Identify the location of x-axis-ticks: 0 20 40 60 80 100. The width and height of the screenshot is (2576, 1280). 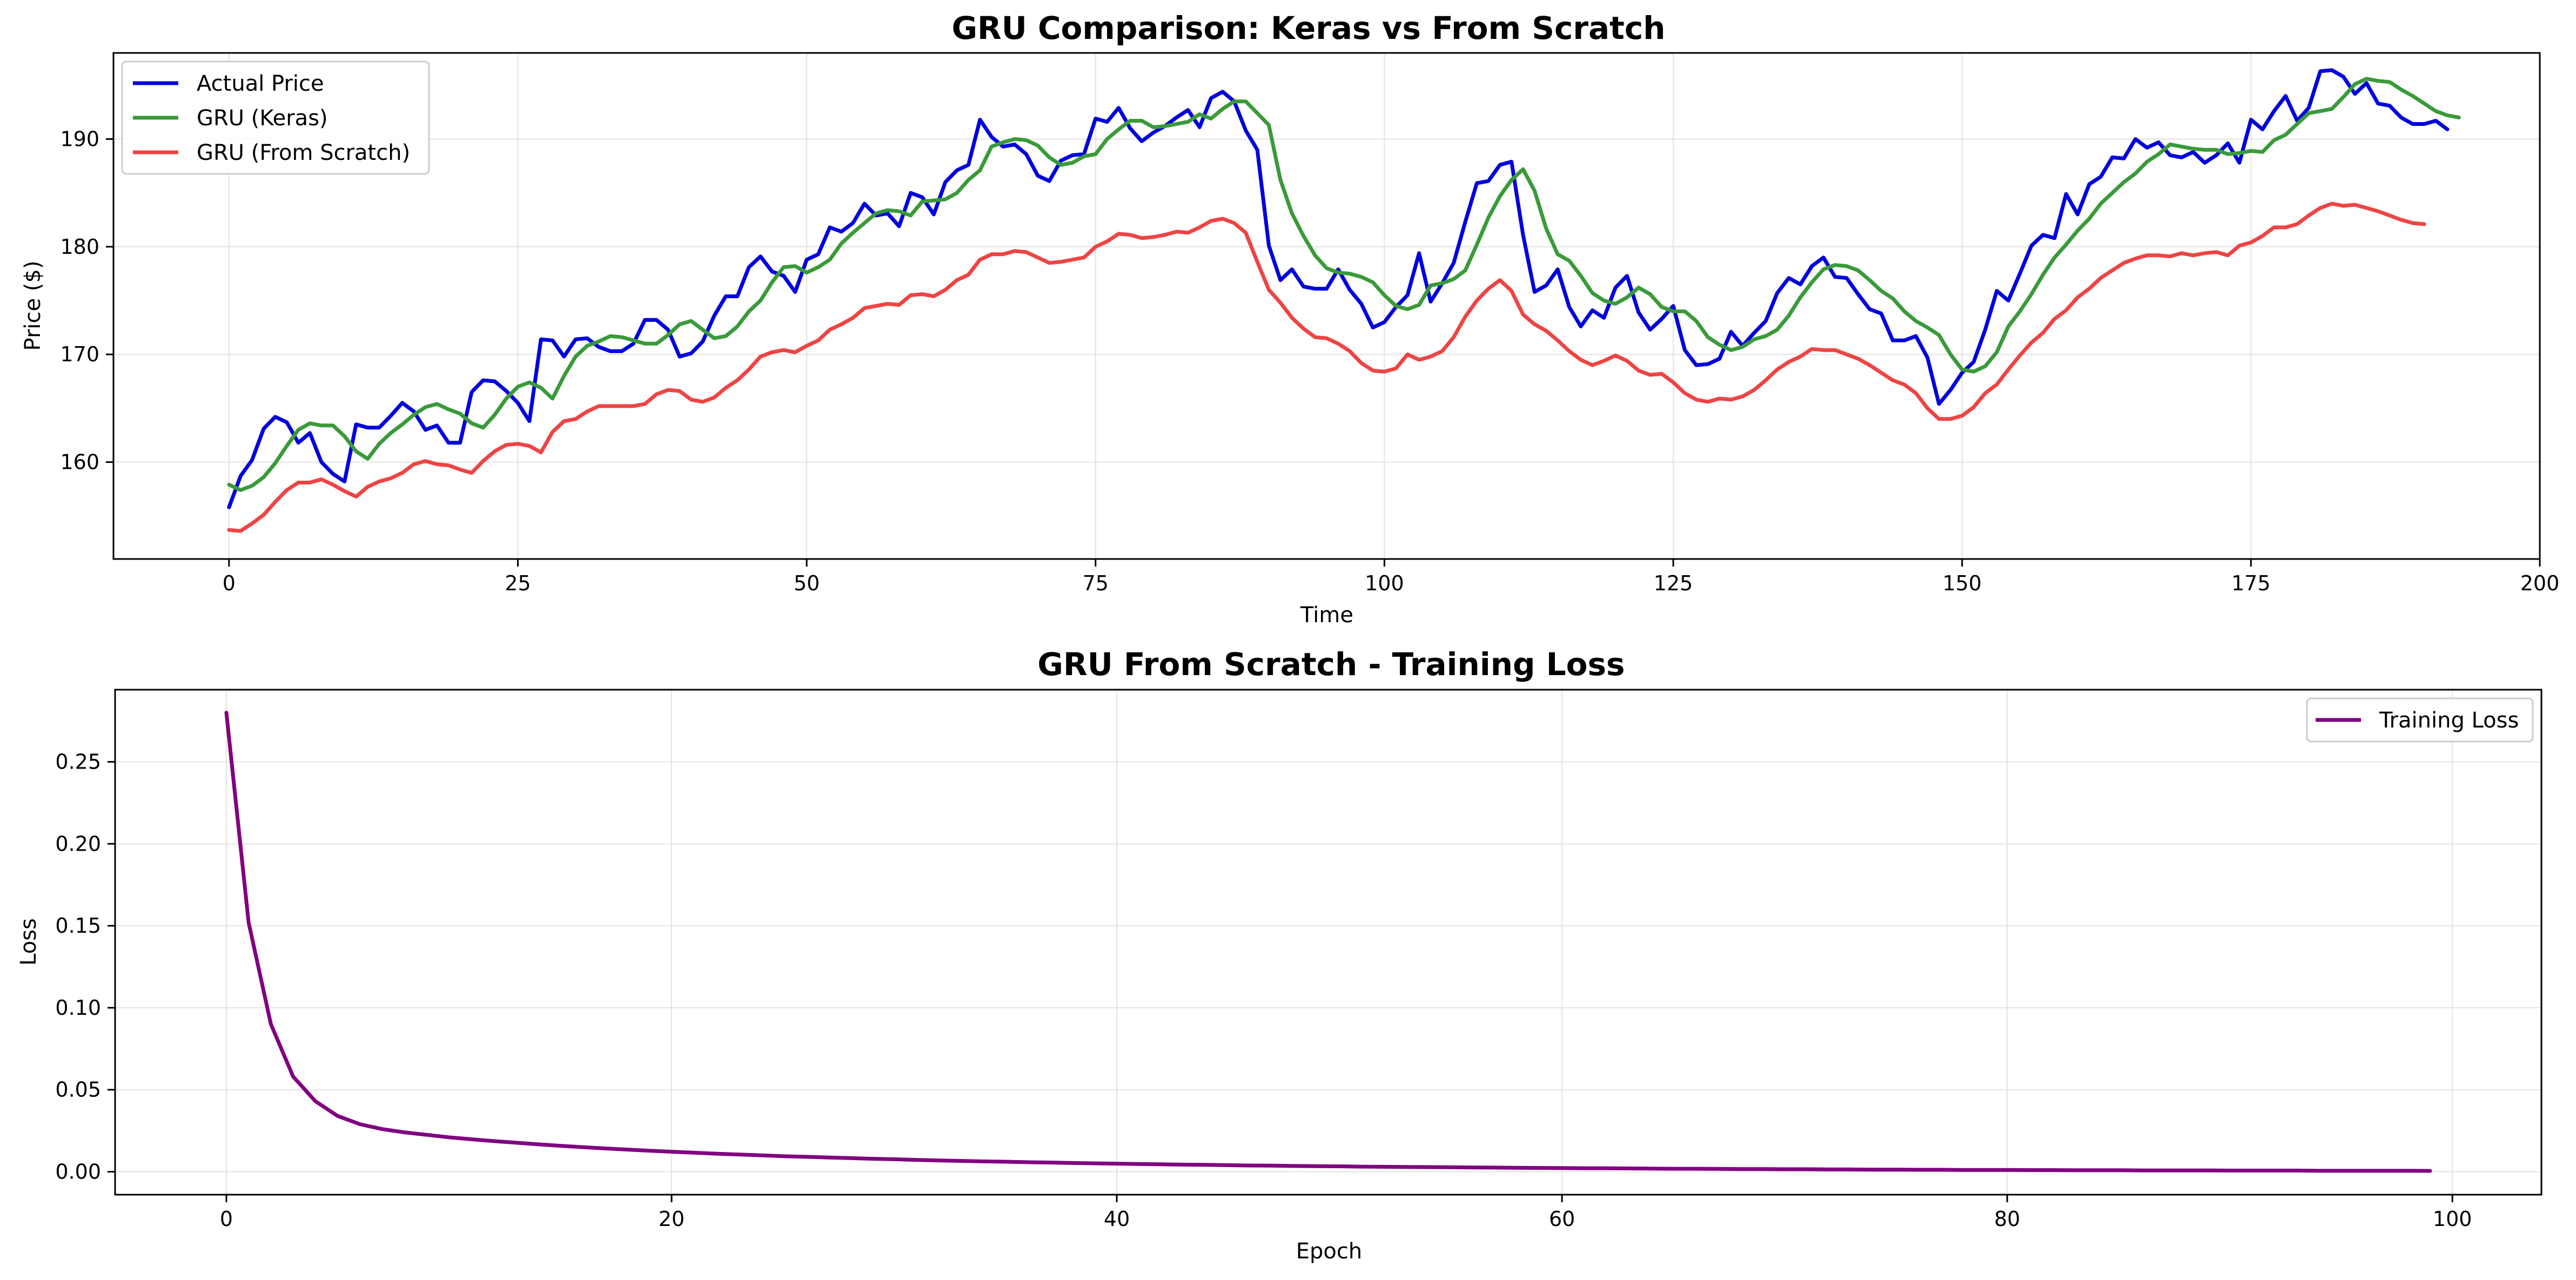
(1346, 1213).